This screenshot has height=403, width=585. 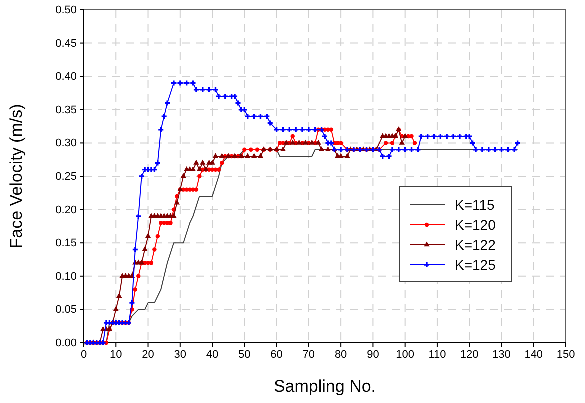 I want to click on x-axis-title: Sampling No., so click(x=325, y=386).